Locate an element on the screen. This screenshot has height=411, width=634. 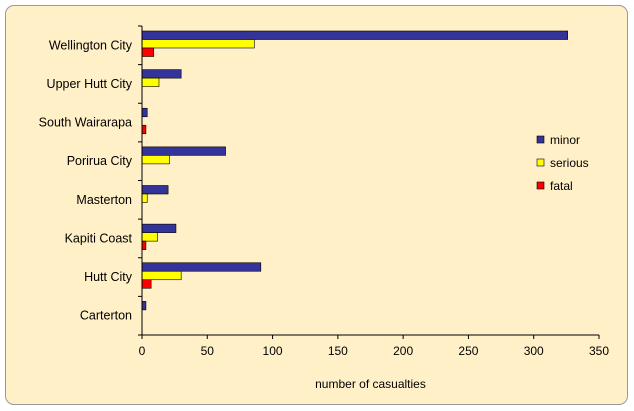
x-tick-label-100: 100 is located at coordinates (273, 351).